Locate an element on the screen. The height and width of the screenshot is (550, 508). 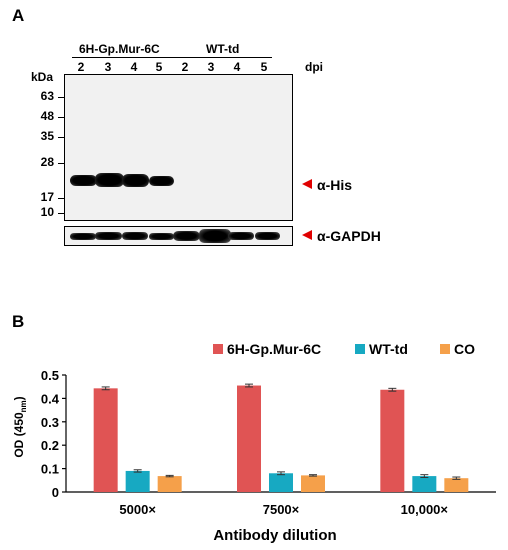
y-axis-label: OD (450nm) is located at coordinates (20, 426).